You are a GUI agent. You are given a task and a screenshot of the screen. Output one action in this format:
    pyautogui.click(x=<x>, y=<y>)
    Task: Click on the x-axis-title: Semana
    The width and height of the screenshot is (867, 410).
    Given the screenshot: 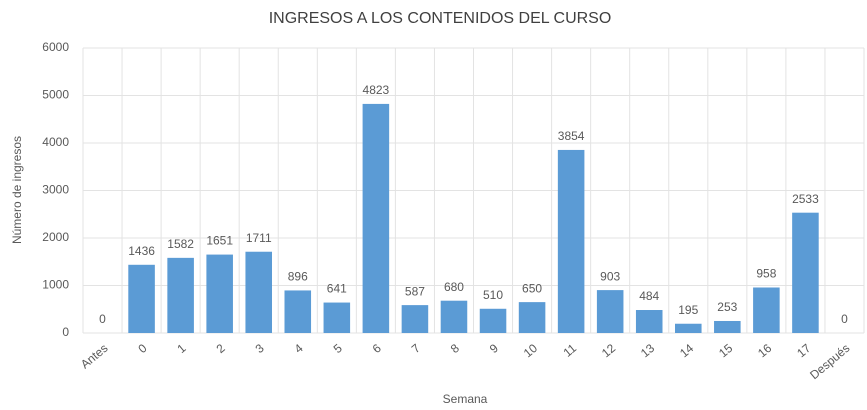 What is the action you would take?
    pyautogui.click(x=465, y=399)
    